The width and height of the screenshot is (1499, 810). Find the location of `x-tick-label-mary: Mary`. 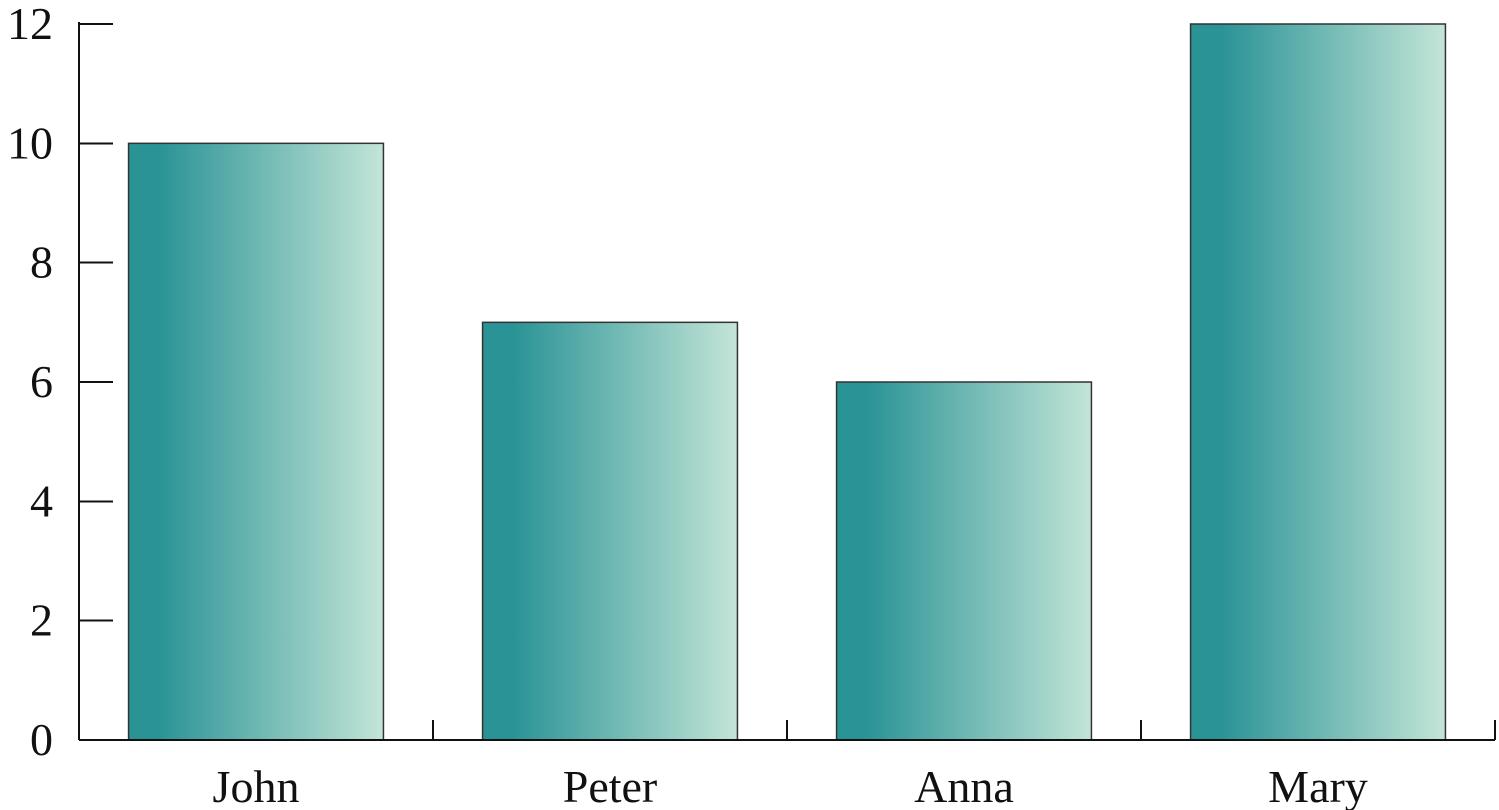

x-tick-label-mary: Mary is located at coordinates (1318, 785).